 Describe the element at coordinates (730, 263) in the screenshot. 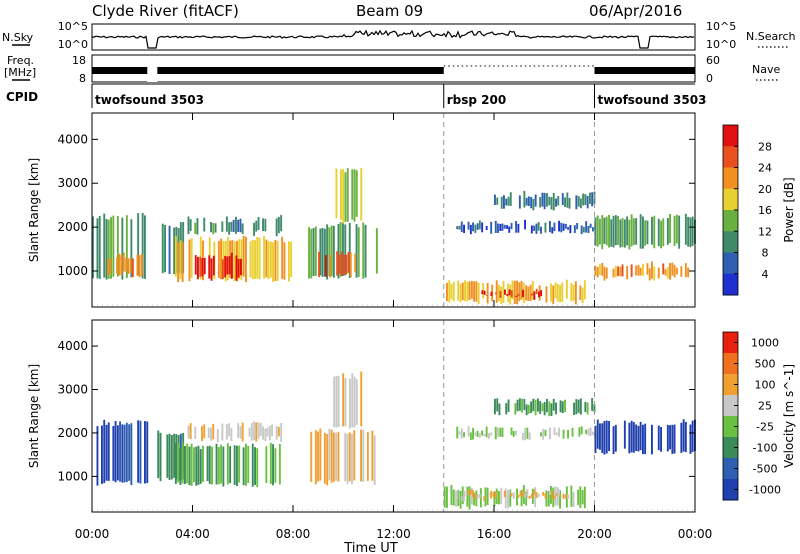

I see `power-colorbar-segment` at that location.